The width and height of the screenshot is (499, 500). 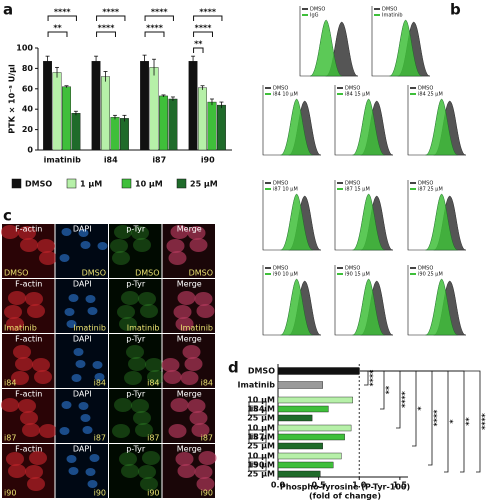 I want to click on channel-label: p-Tyr, so click(x=136, y=339).